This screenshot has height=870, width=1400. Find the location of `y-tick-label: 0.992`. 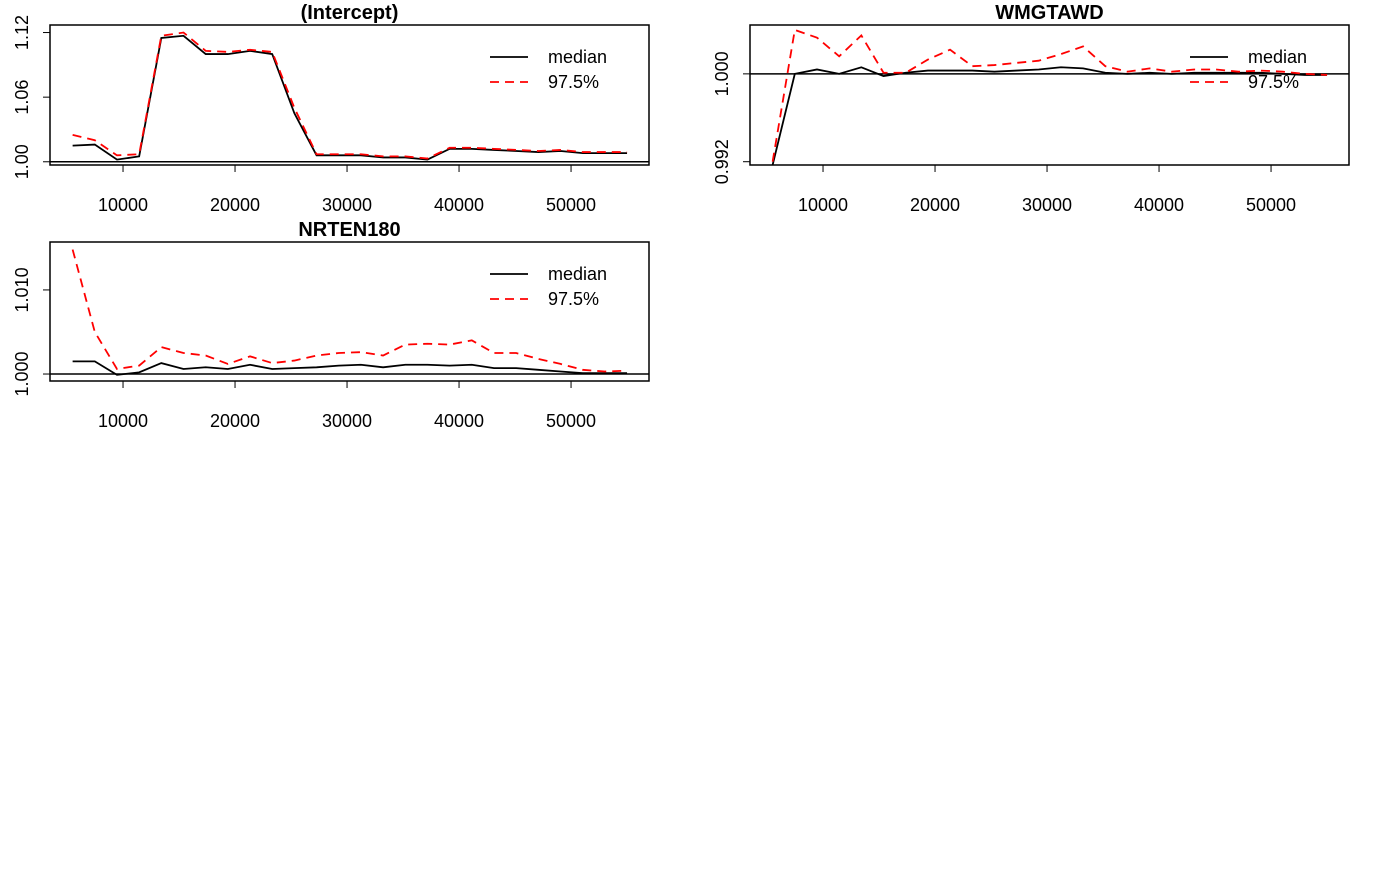

y-tick-label: 0.992 is located at coordinates (722, 161).